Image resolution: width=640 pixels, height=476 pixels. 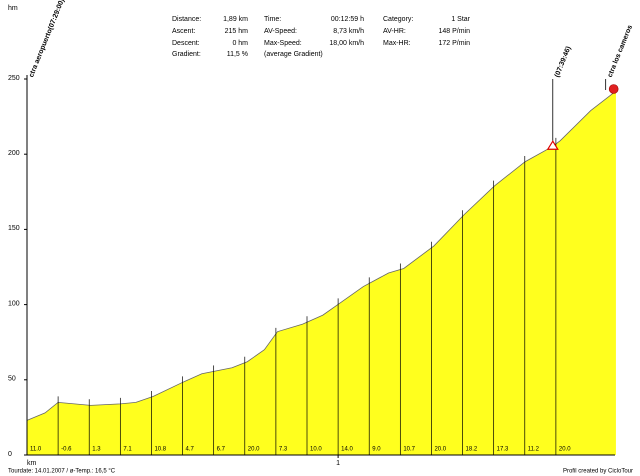 What do you see at coordinates (376, 450) in the screenshot?
I see `gradient-label: 9.0` at bounding box center [376, 450].